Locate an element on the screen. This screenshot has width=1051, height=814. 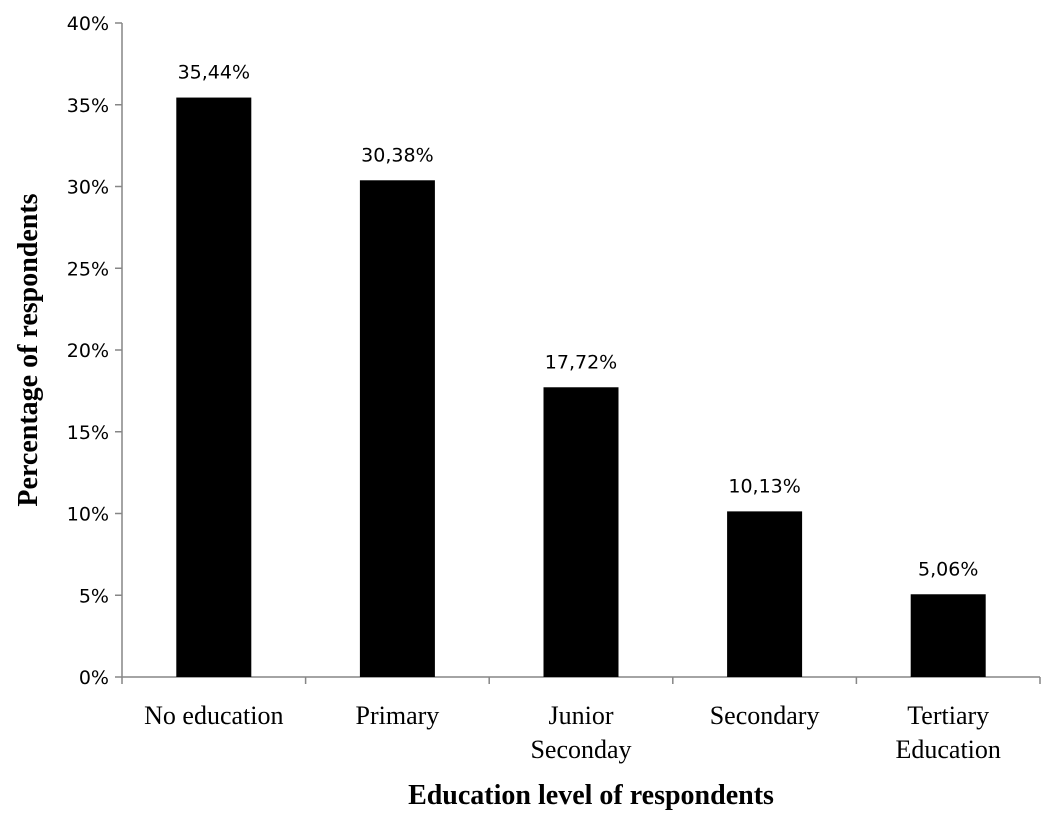
data-label: 35,44% is located at coordinates (214, 73).